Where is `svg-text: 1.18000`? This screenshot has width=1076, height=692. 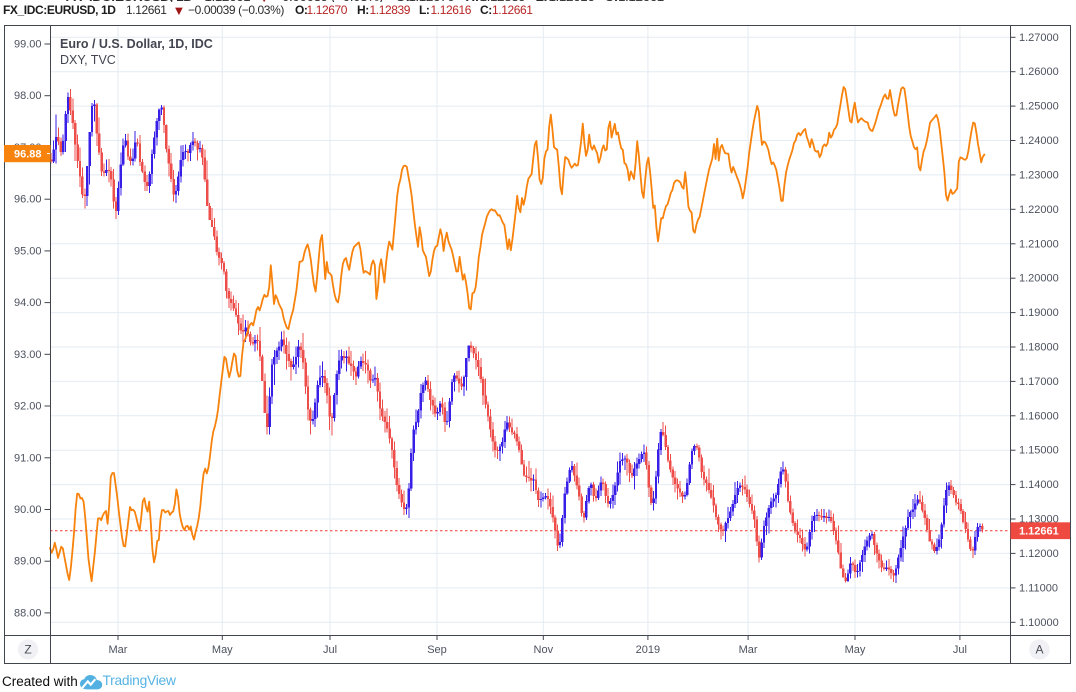
svg-text: 1.18000 is located at coordinates (1039, 348).